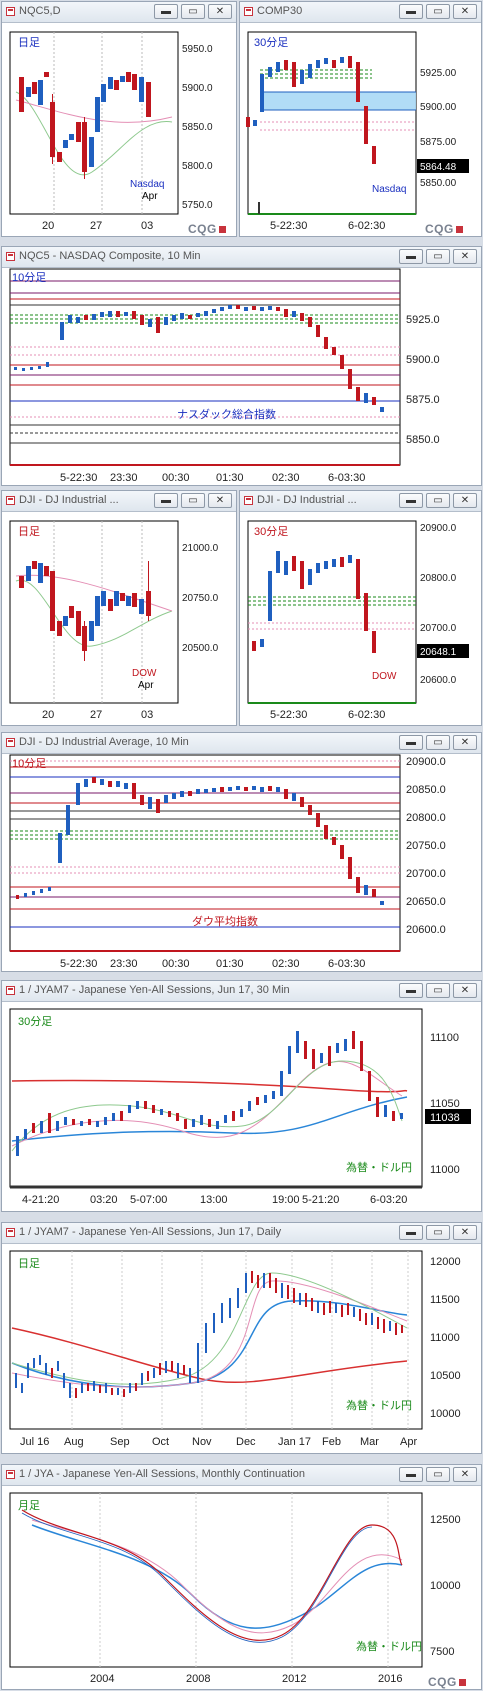  I want to click on x-tick: Mar, so click(369, 1442).